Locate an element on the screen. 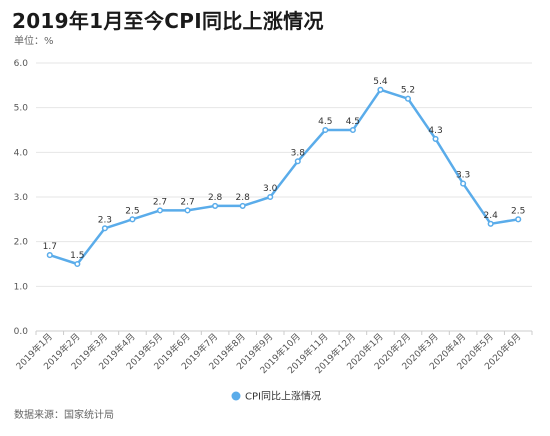 This screenshot has width=550, height=436. y-tick-label: 2.0 is located at coordinates (21, 243).